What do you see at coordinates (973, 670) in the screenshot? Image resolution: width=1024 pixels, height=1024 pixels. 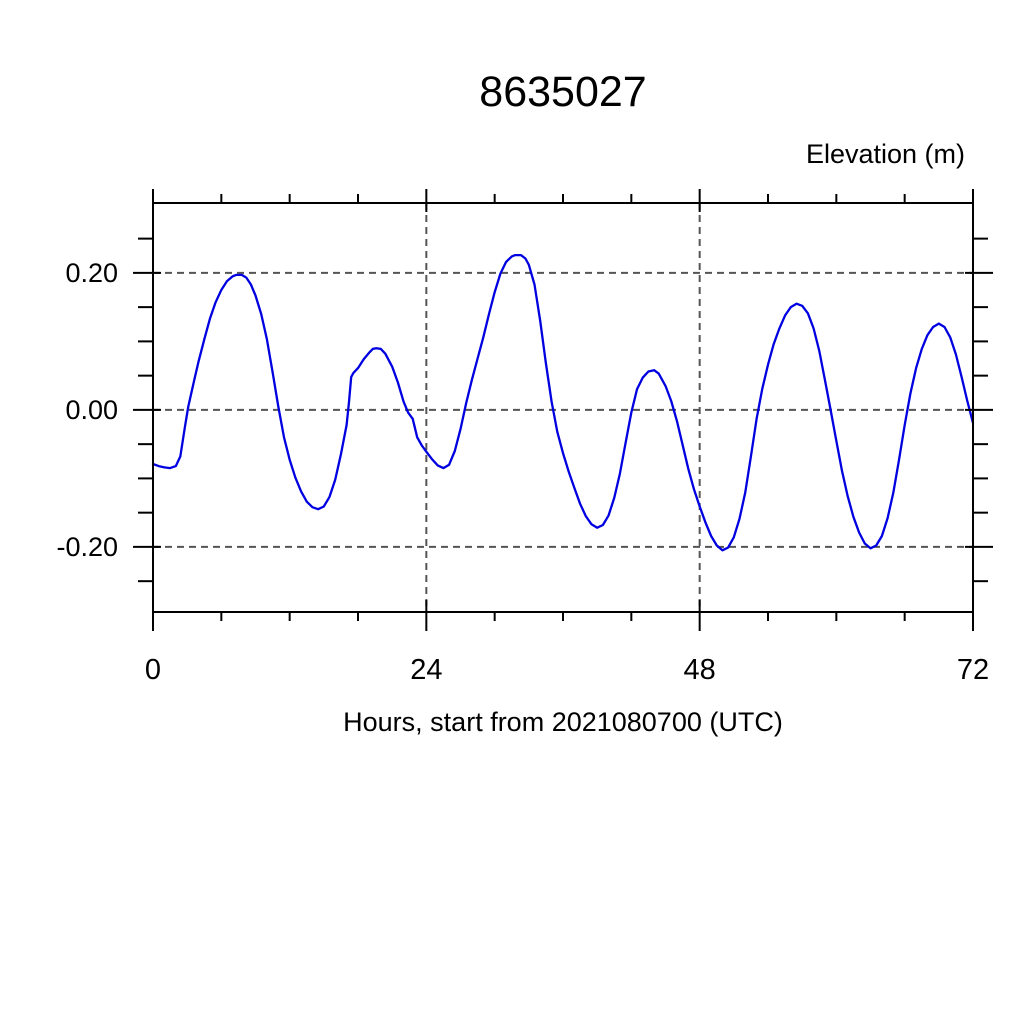 I see `x-tick-label: 72` at bounding box center [973, 670].